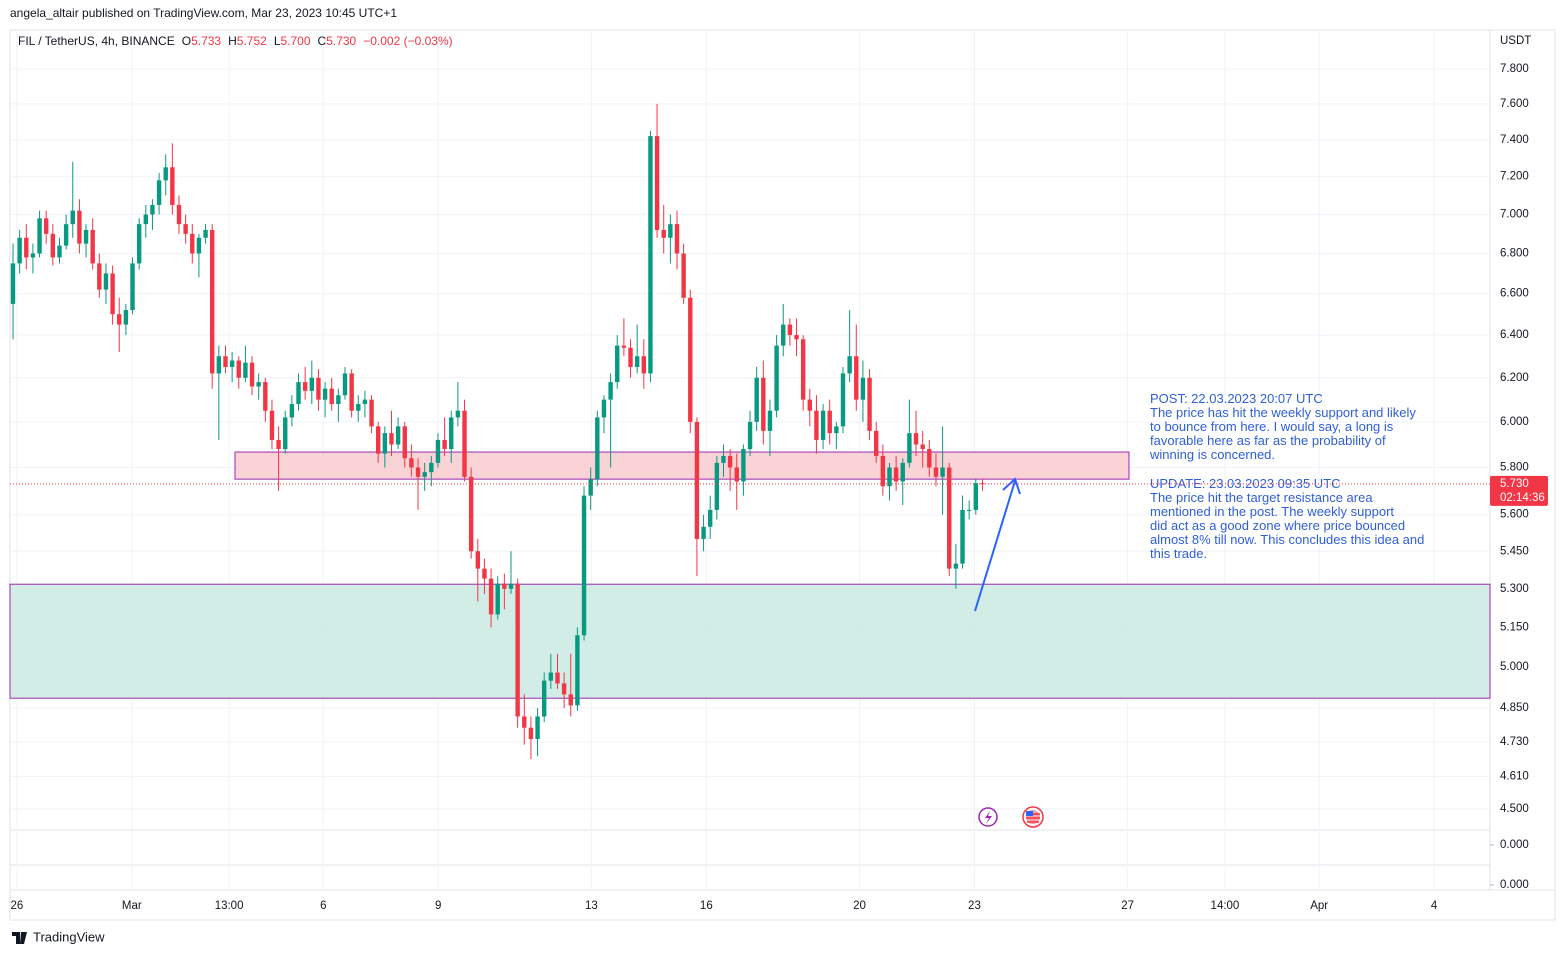 Image resolution: width=1564 pixels, height=955 pixels. I want to click on x-tick-label: 13:00, so click(229, 906).